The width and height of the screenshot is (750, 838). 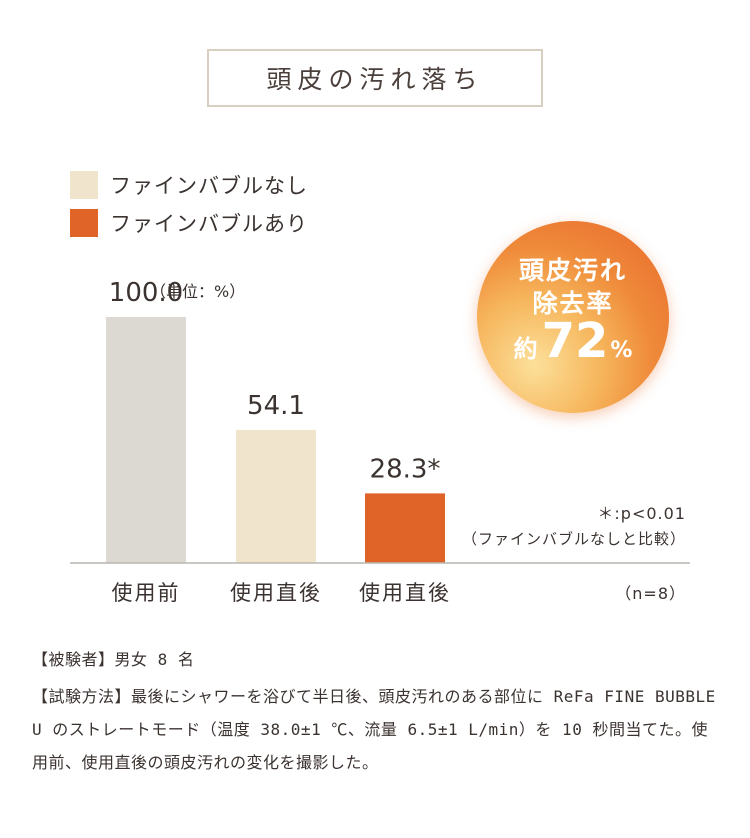 I want to click on badge-unit: %, so click(x=621, y=350).